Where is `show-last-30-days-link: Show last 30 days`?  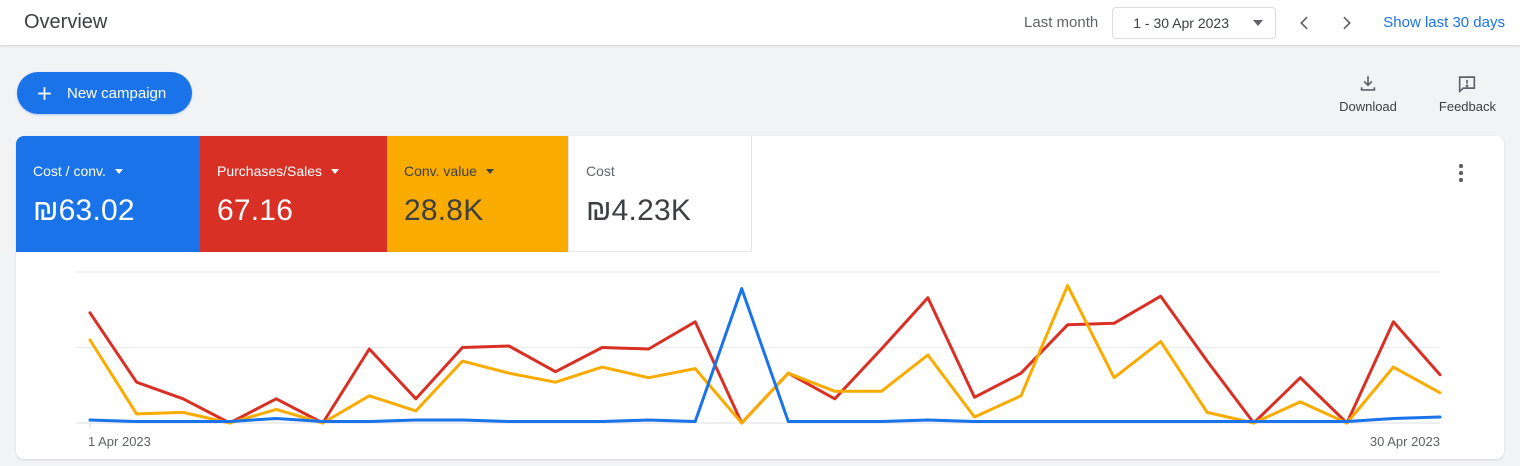
show-last-30-days-link: Show last 30 days is located at coordinates (1444, 22).